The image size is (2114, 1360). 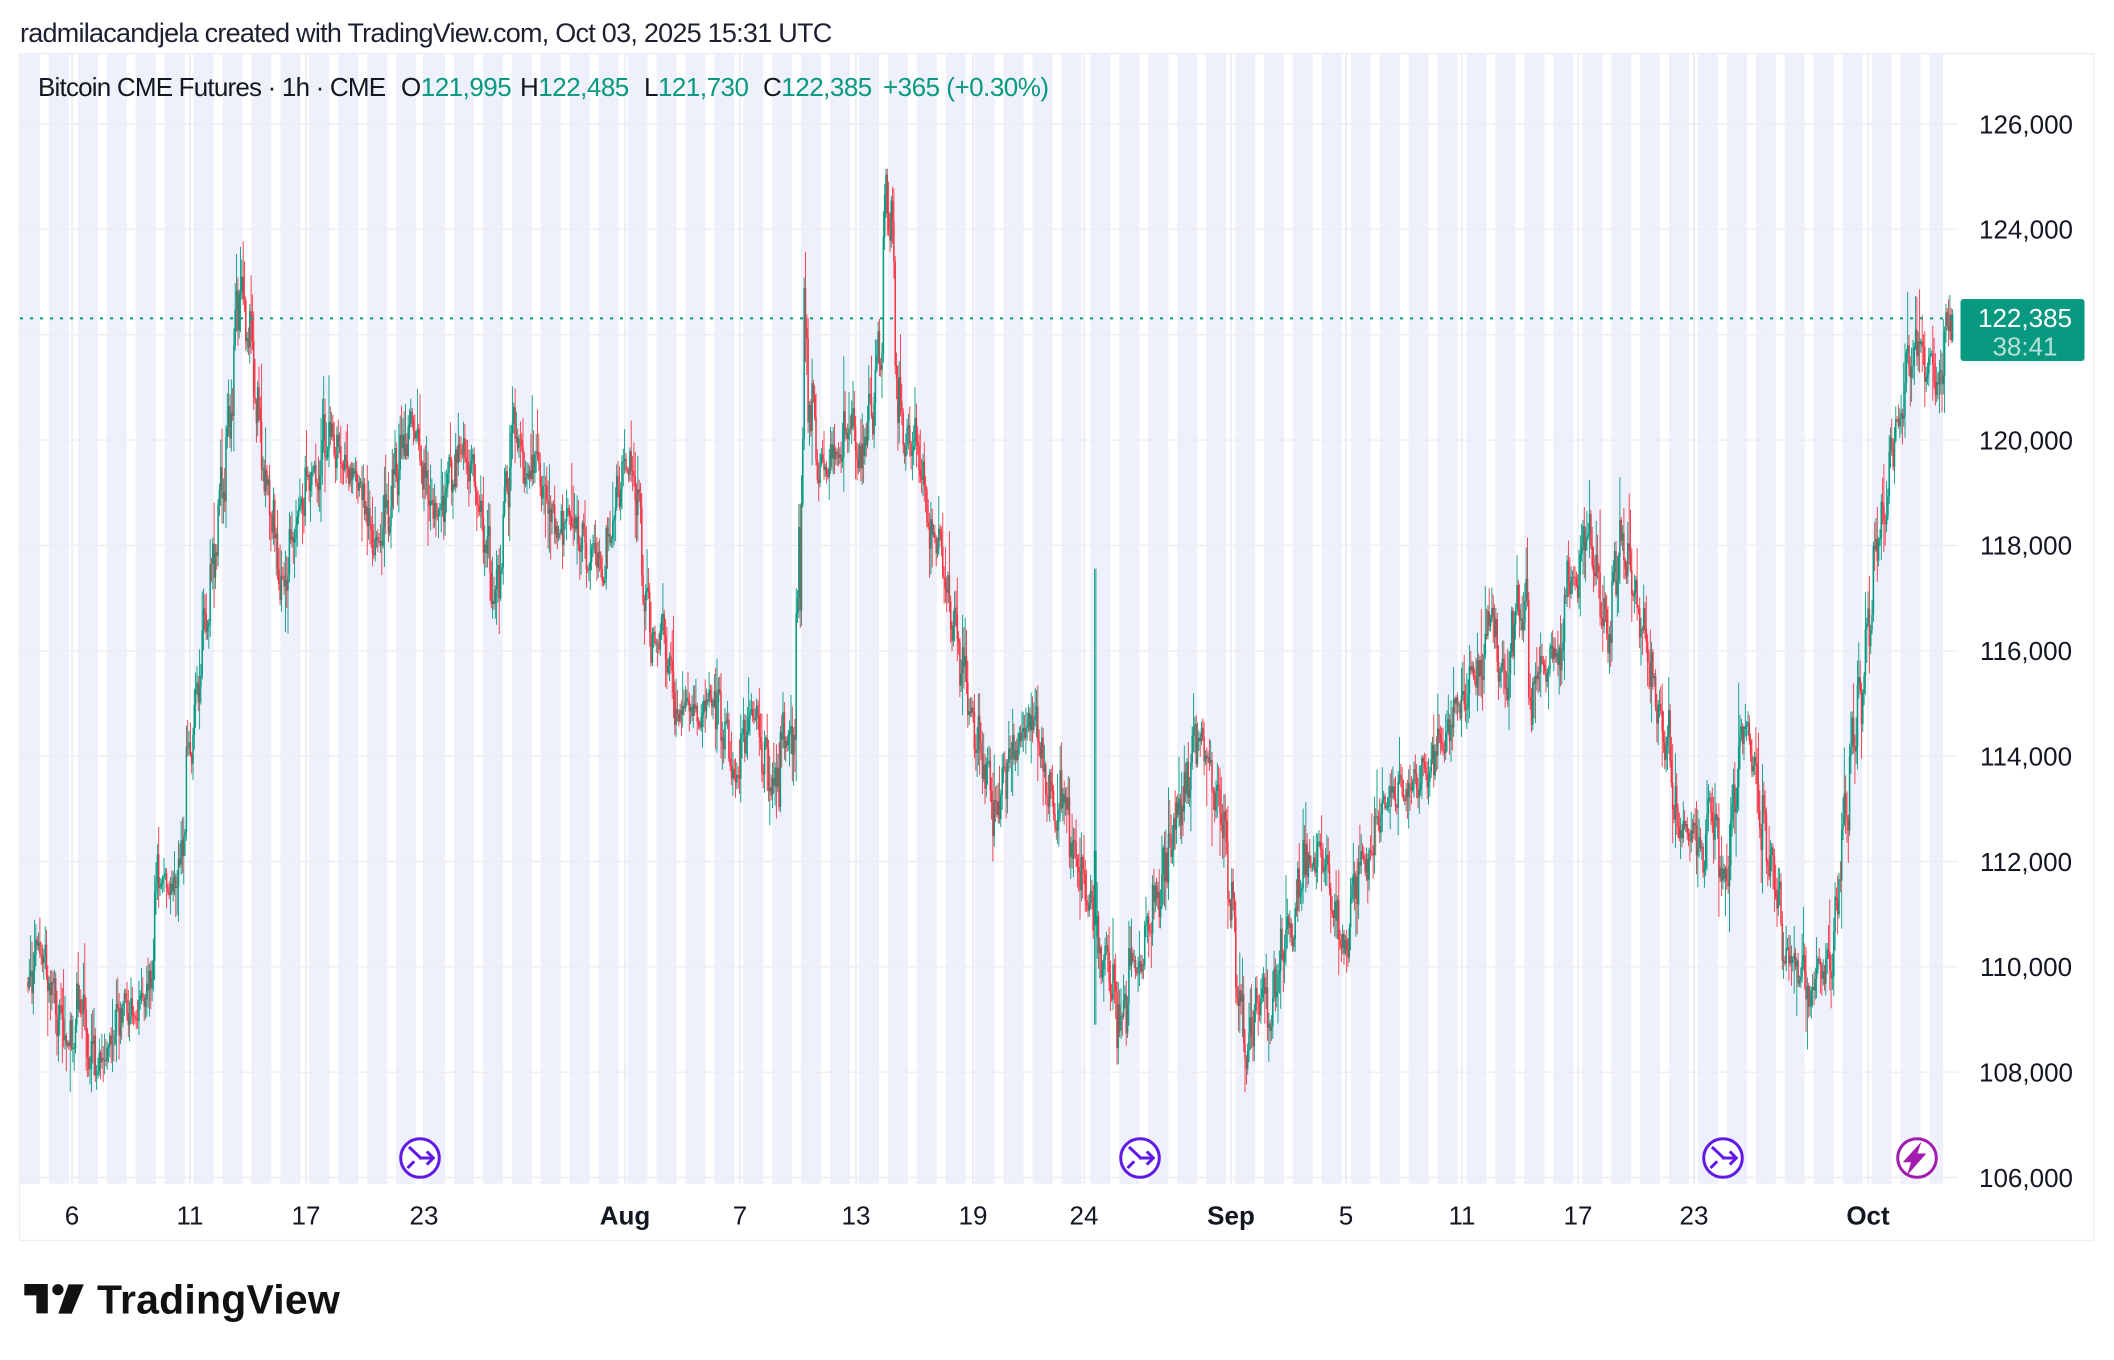 What do you see at coordinates (574, 87) in the screenshot?
I see `svg-text: H122,485` at bounding box center [574, 87].